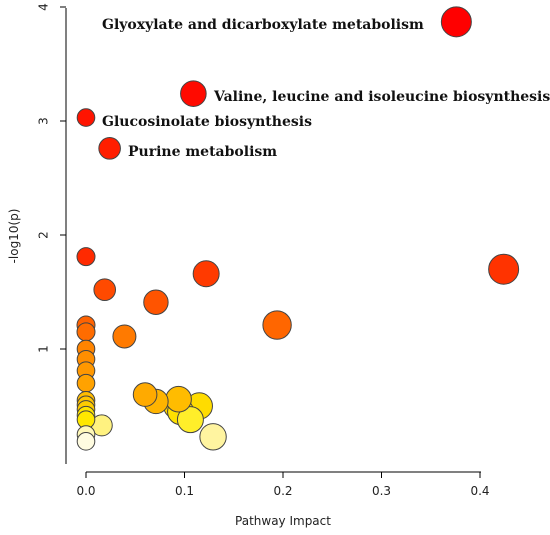 This screenshot has height=535, width=550. Describe the element at coordinates (263, 25) in the screenshot. I see `point-label: Glyoxylate and dicarboxylate metabolism` at that location.